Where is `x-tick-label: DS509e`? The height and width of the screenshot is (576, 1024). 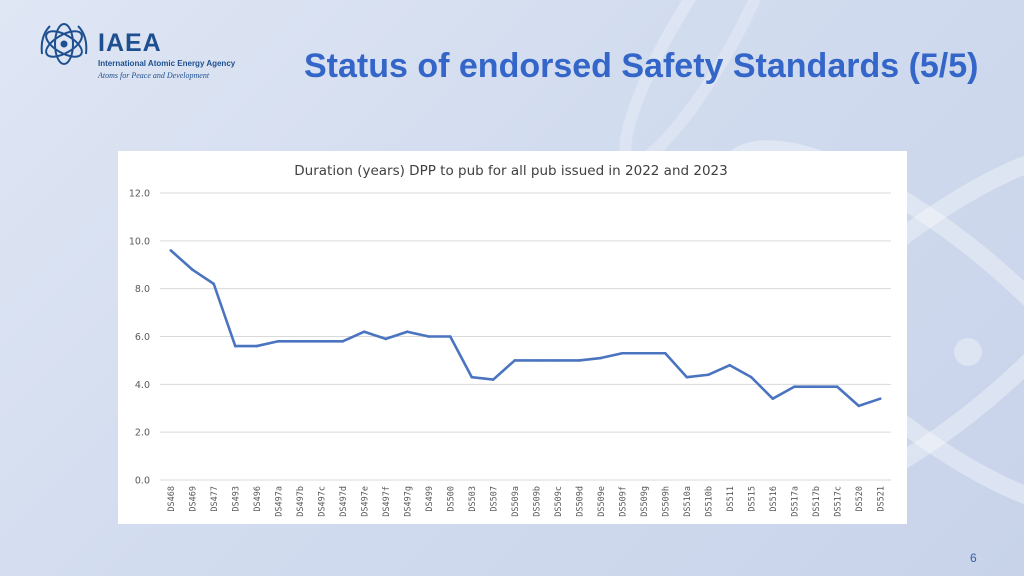
x-tick-label: DS509e is located at coordinates (602, 501).